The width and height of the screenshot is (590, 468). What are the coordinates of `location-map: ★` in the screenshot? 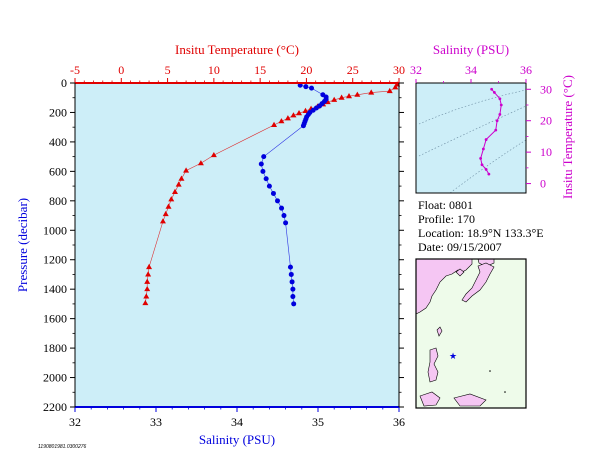 It's located at (471, 333).